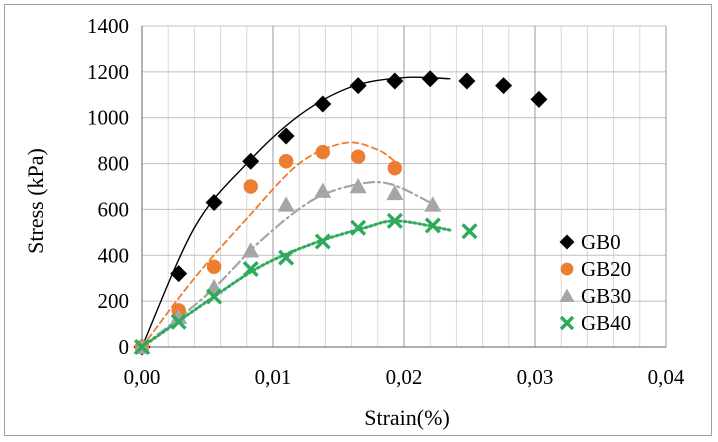  What do you see at coordinates (124, 347) in the screenshot?
I see `y-tick-label: 0` at bounding box center [124, 347].